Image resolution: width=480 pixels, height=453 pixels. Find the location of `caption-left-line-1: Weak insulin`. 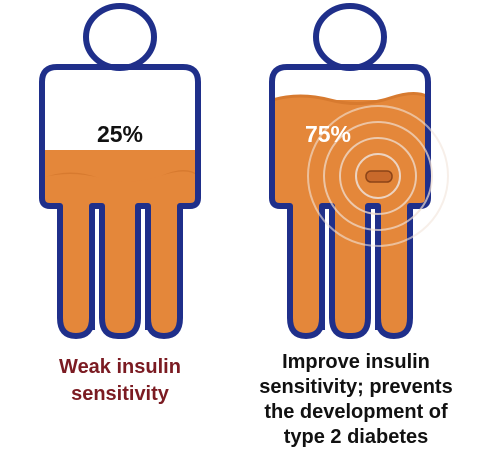

caption-left-line-1: Weak insulin is located at coordinates (120, 367).